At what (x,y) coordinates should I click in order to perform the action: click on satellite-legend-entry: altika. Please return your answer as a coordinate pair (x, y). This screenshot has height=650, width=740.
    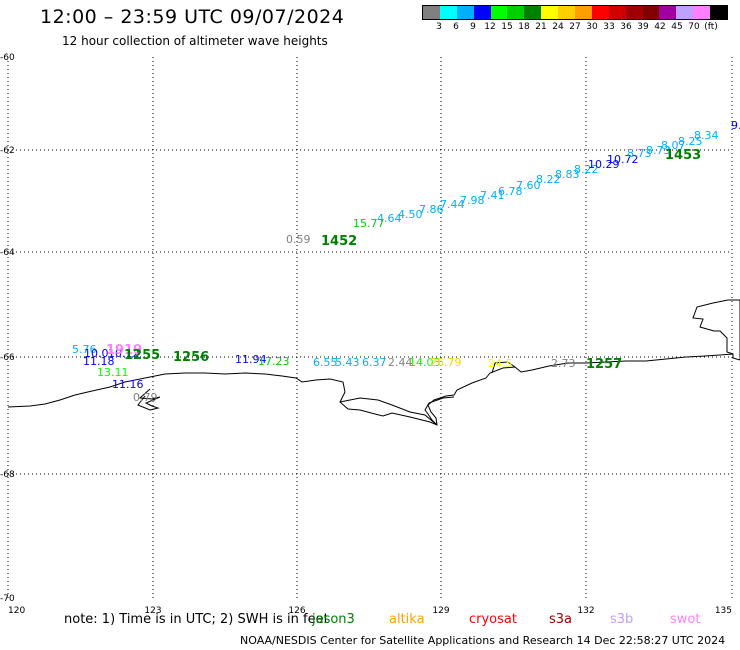
    Looking at the image, I should click on (407, 619).